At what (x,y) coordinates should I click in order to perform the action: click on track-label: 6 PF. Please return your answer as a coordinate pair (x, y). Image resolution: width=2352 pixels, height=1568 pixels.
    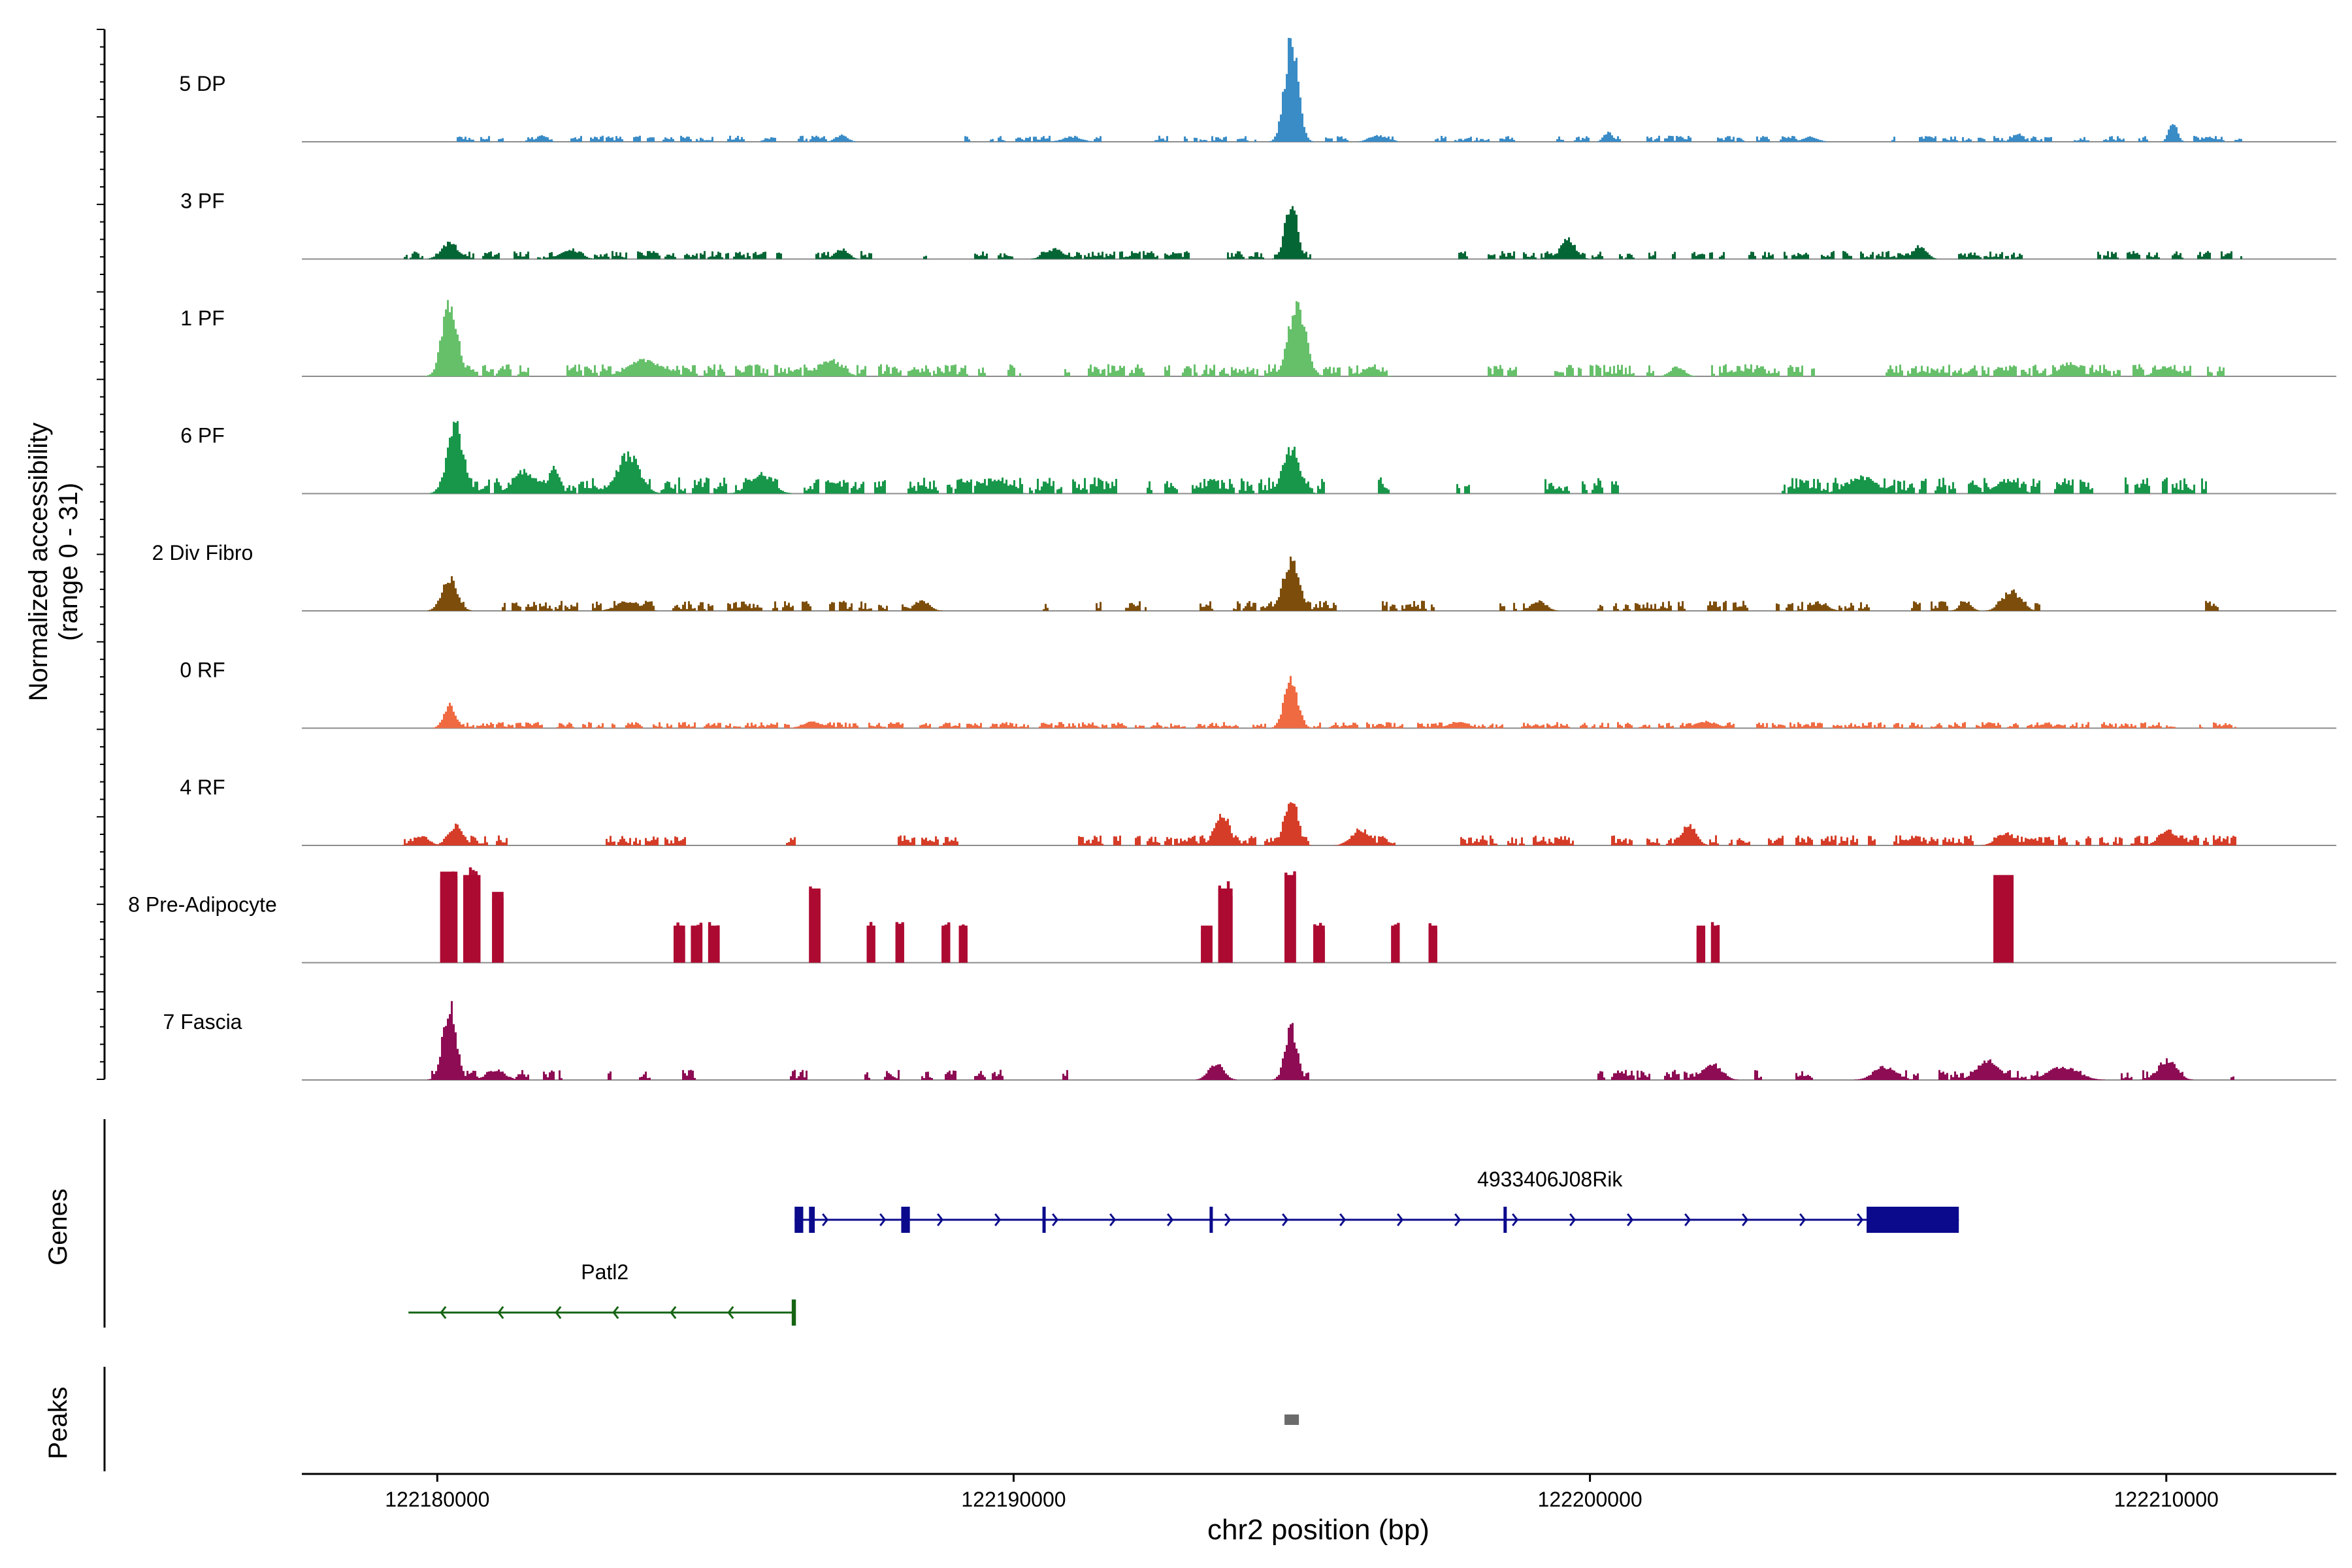
    Looking at the image, I should click on (202, 436).